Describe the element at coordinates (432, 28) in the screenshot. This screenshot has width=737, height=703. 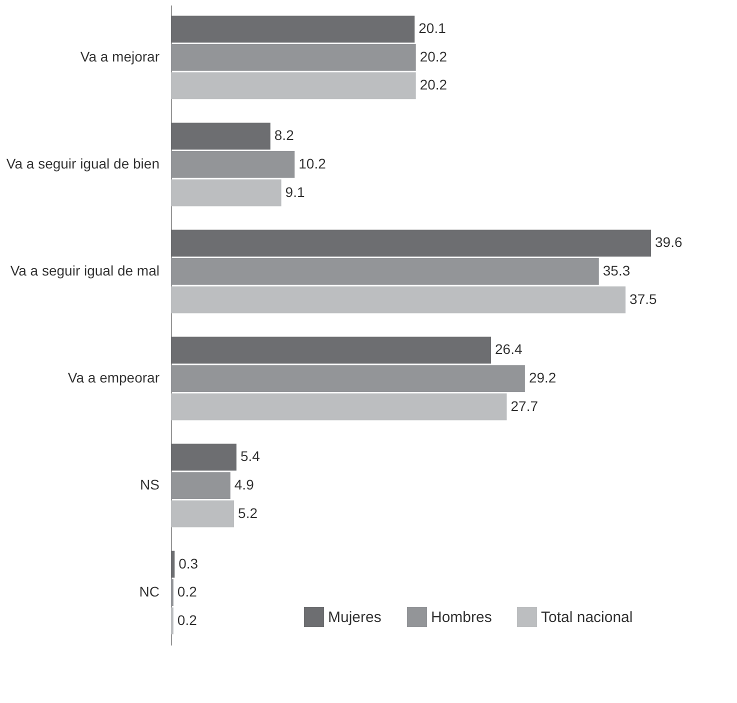
I see `data-label: 20.1` at that location.